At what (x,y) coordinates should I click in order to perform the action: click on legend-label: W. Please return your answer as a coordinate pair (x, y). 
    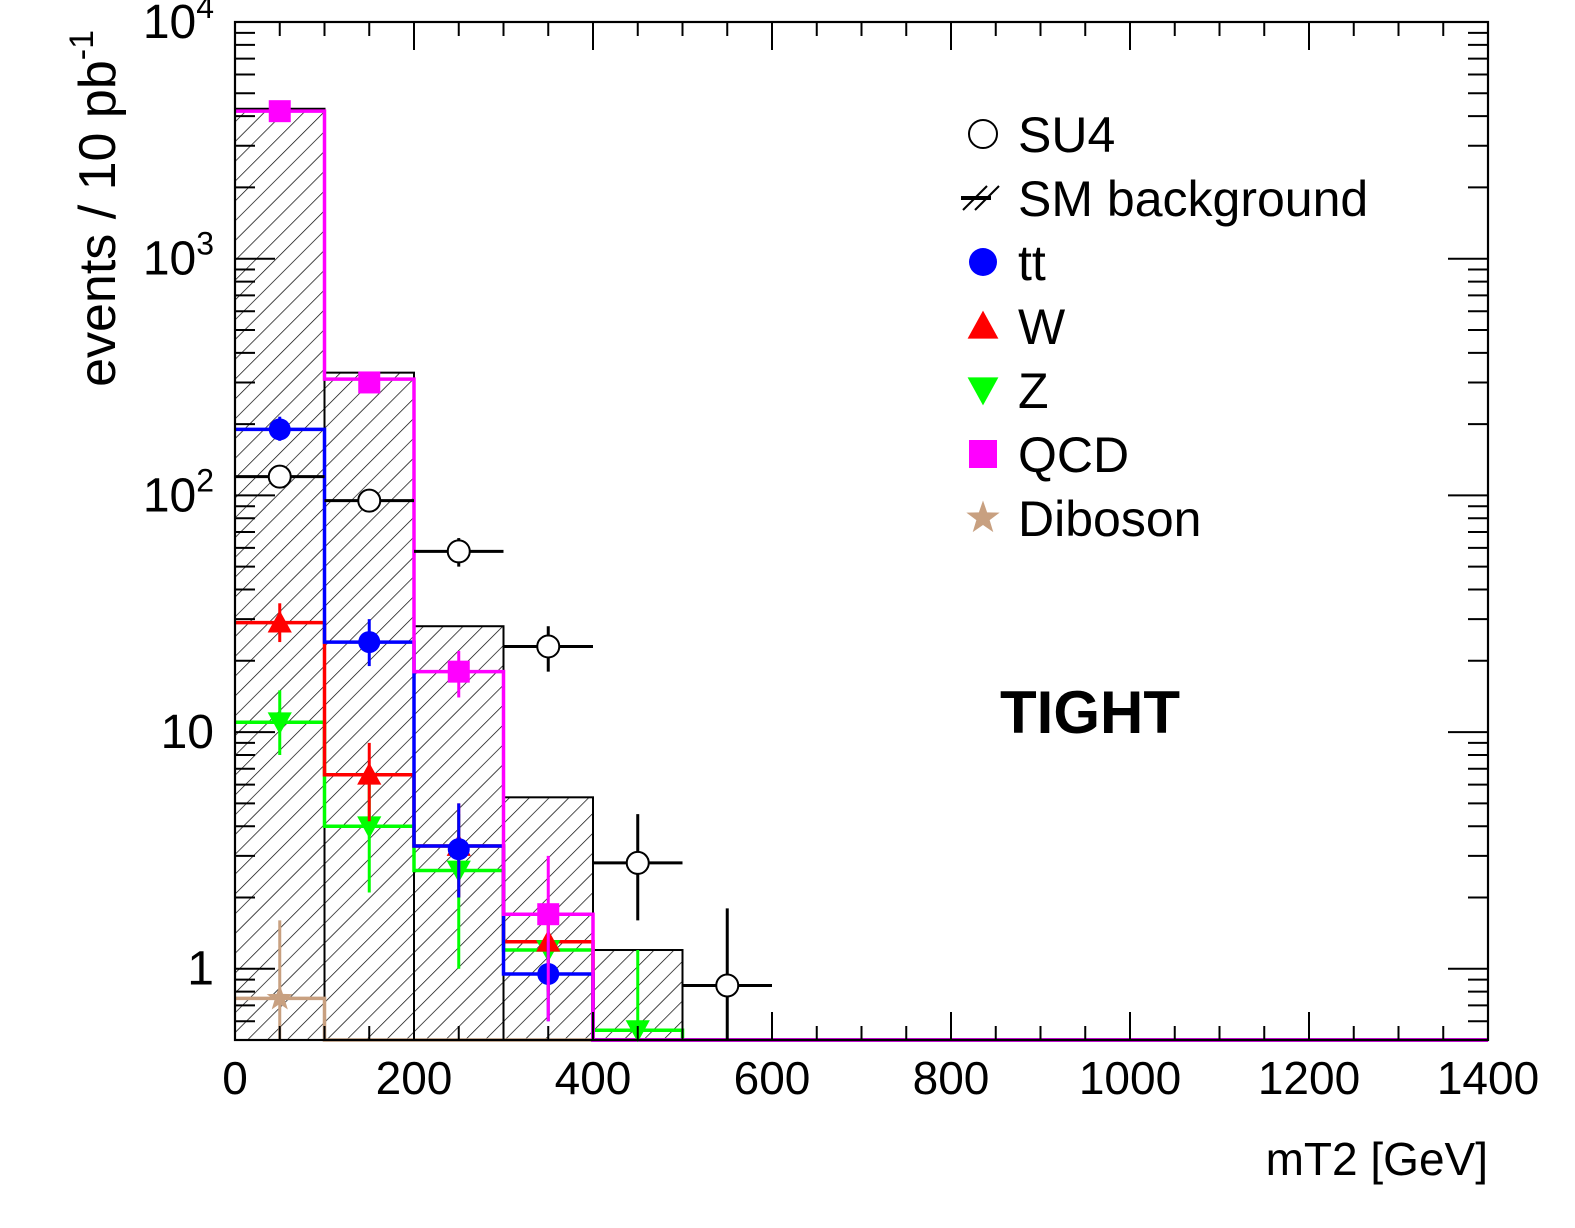
    Looking at the image, I should click on (1042, 327).